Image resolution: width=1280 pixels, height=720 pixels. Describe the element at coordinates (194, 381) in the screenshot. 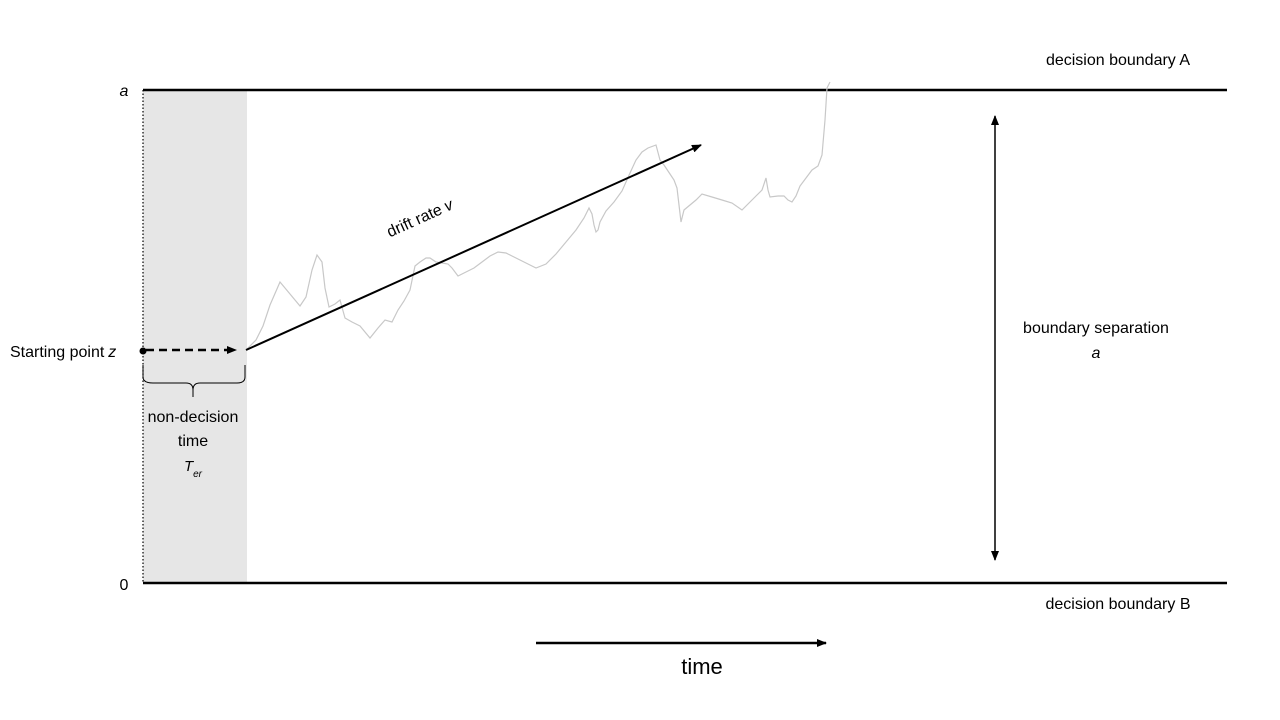

I see `non-decision-brace` at that location.